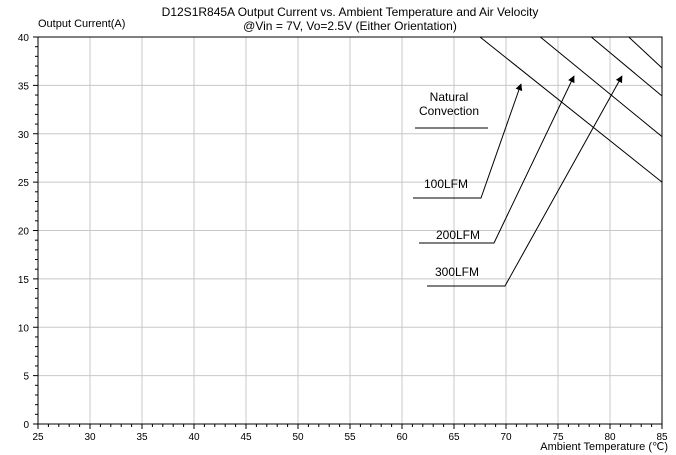 The height and width of the screenshot is (455, 676). I want to click on x-tick-label: 85, so click(662, 437).